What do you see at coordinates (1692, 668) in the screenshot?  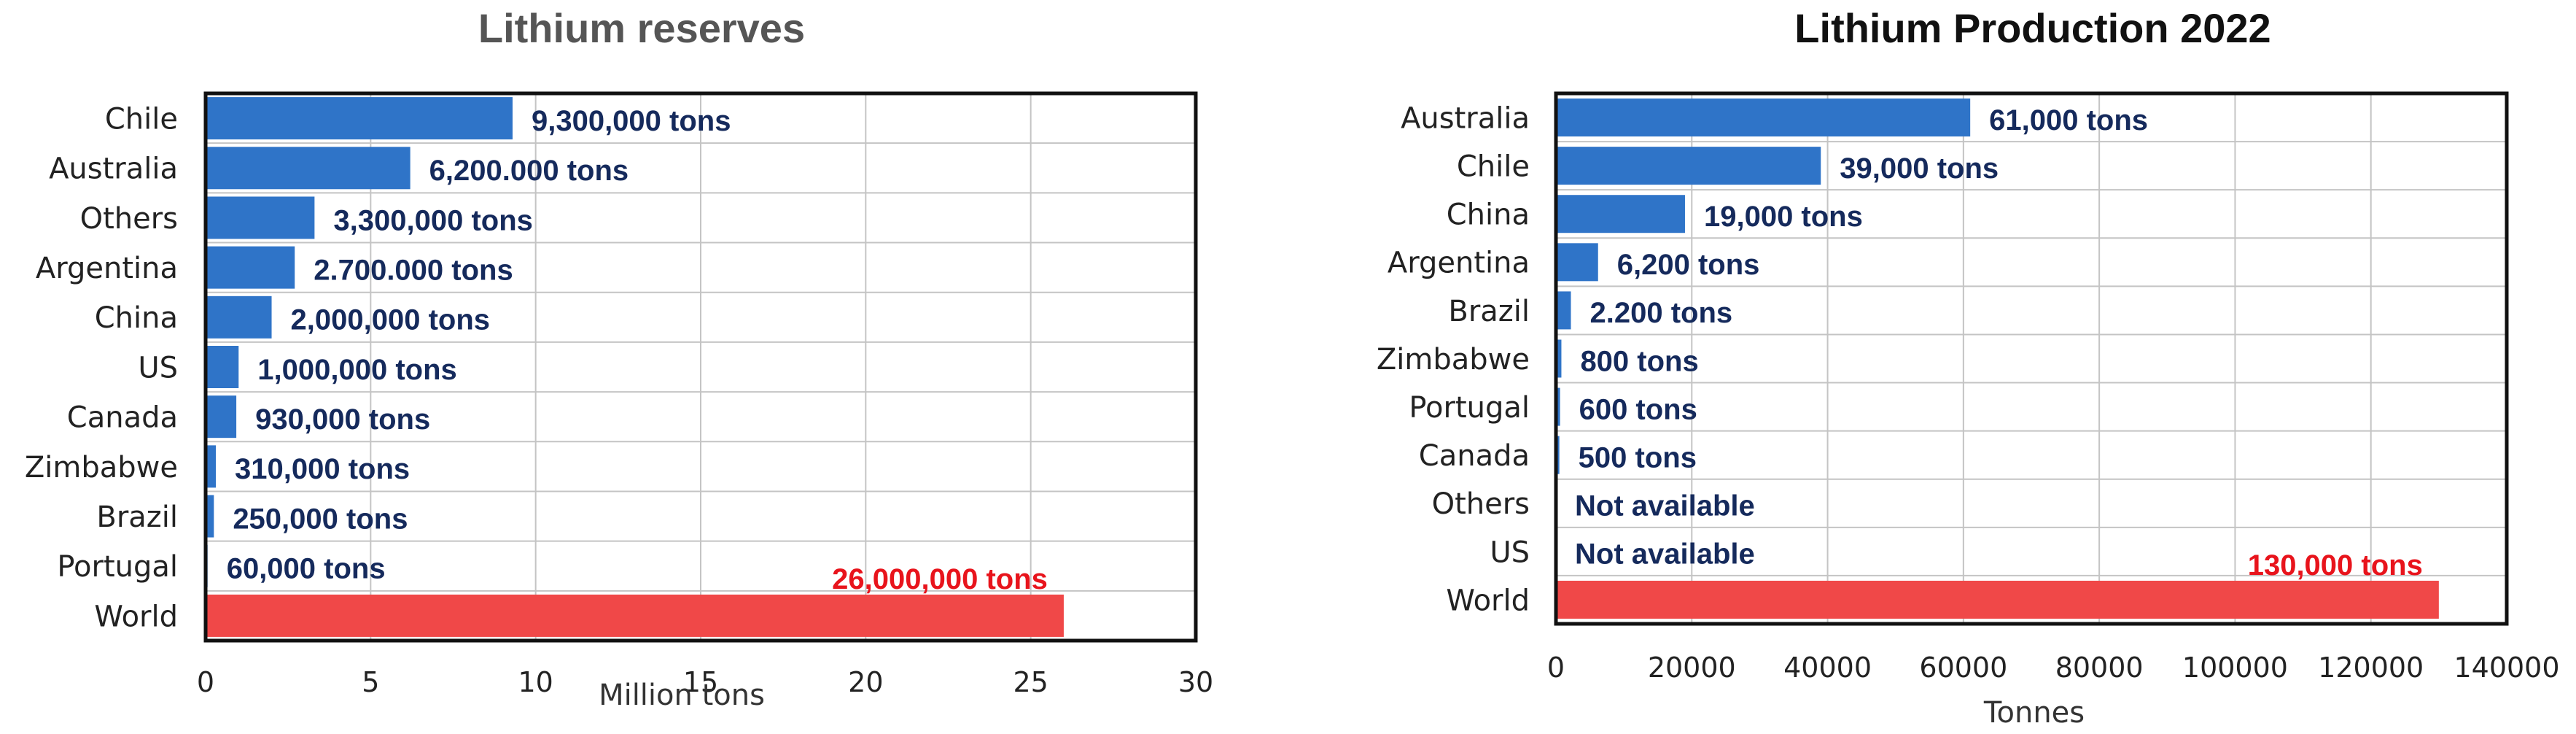 I see `chart2-x-tick-label: 20000` at bounding box center [1692, 668].